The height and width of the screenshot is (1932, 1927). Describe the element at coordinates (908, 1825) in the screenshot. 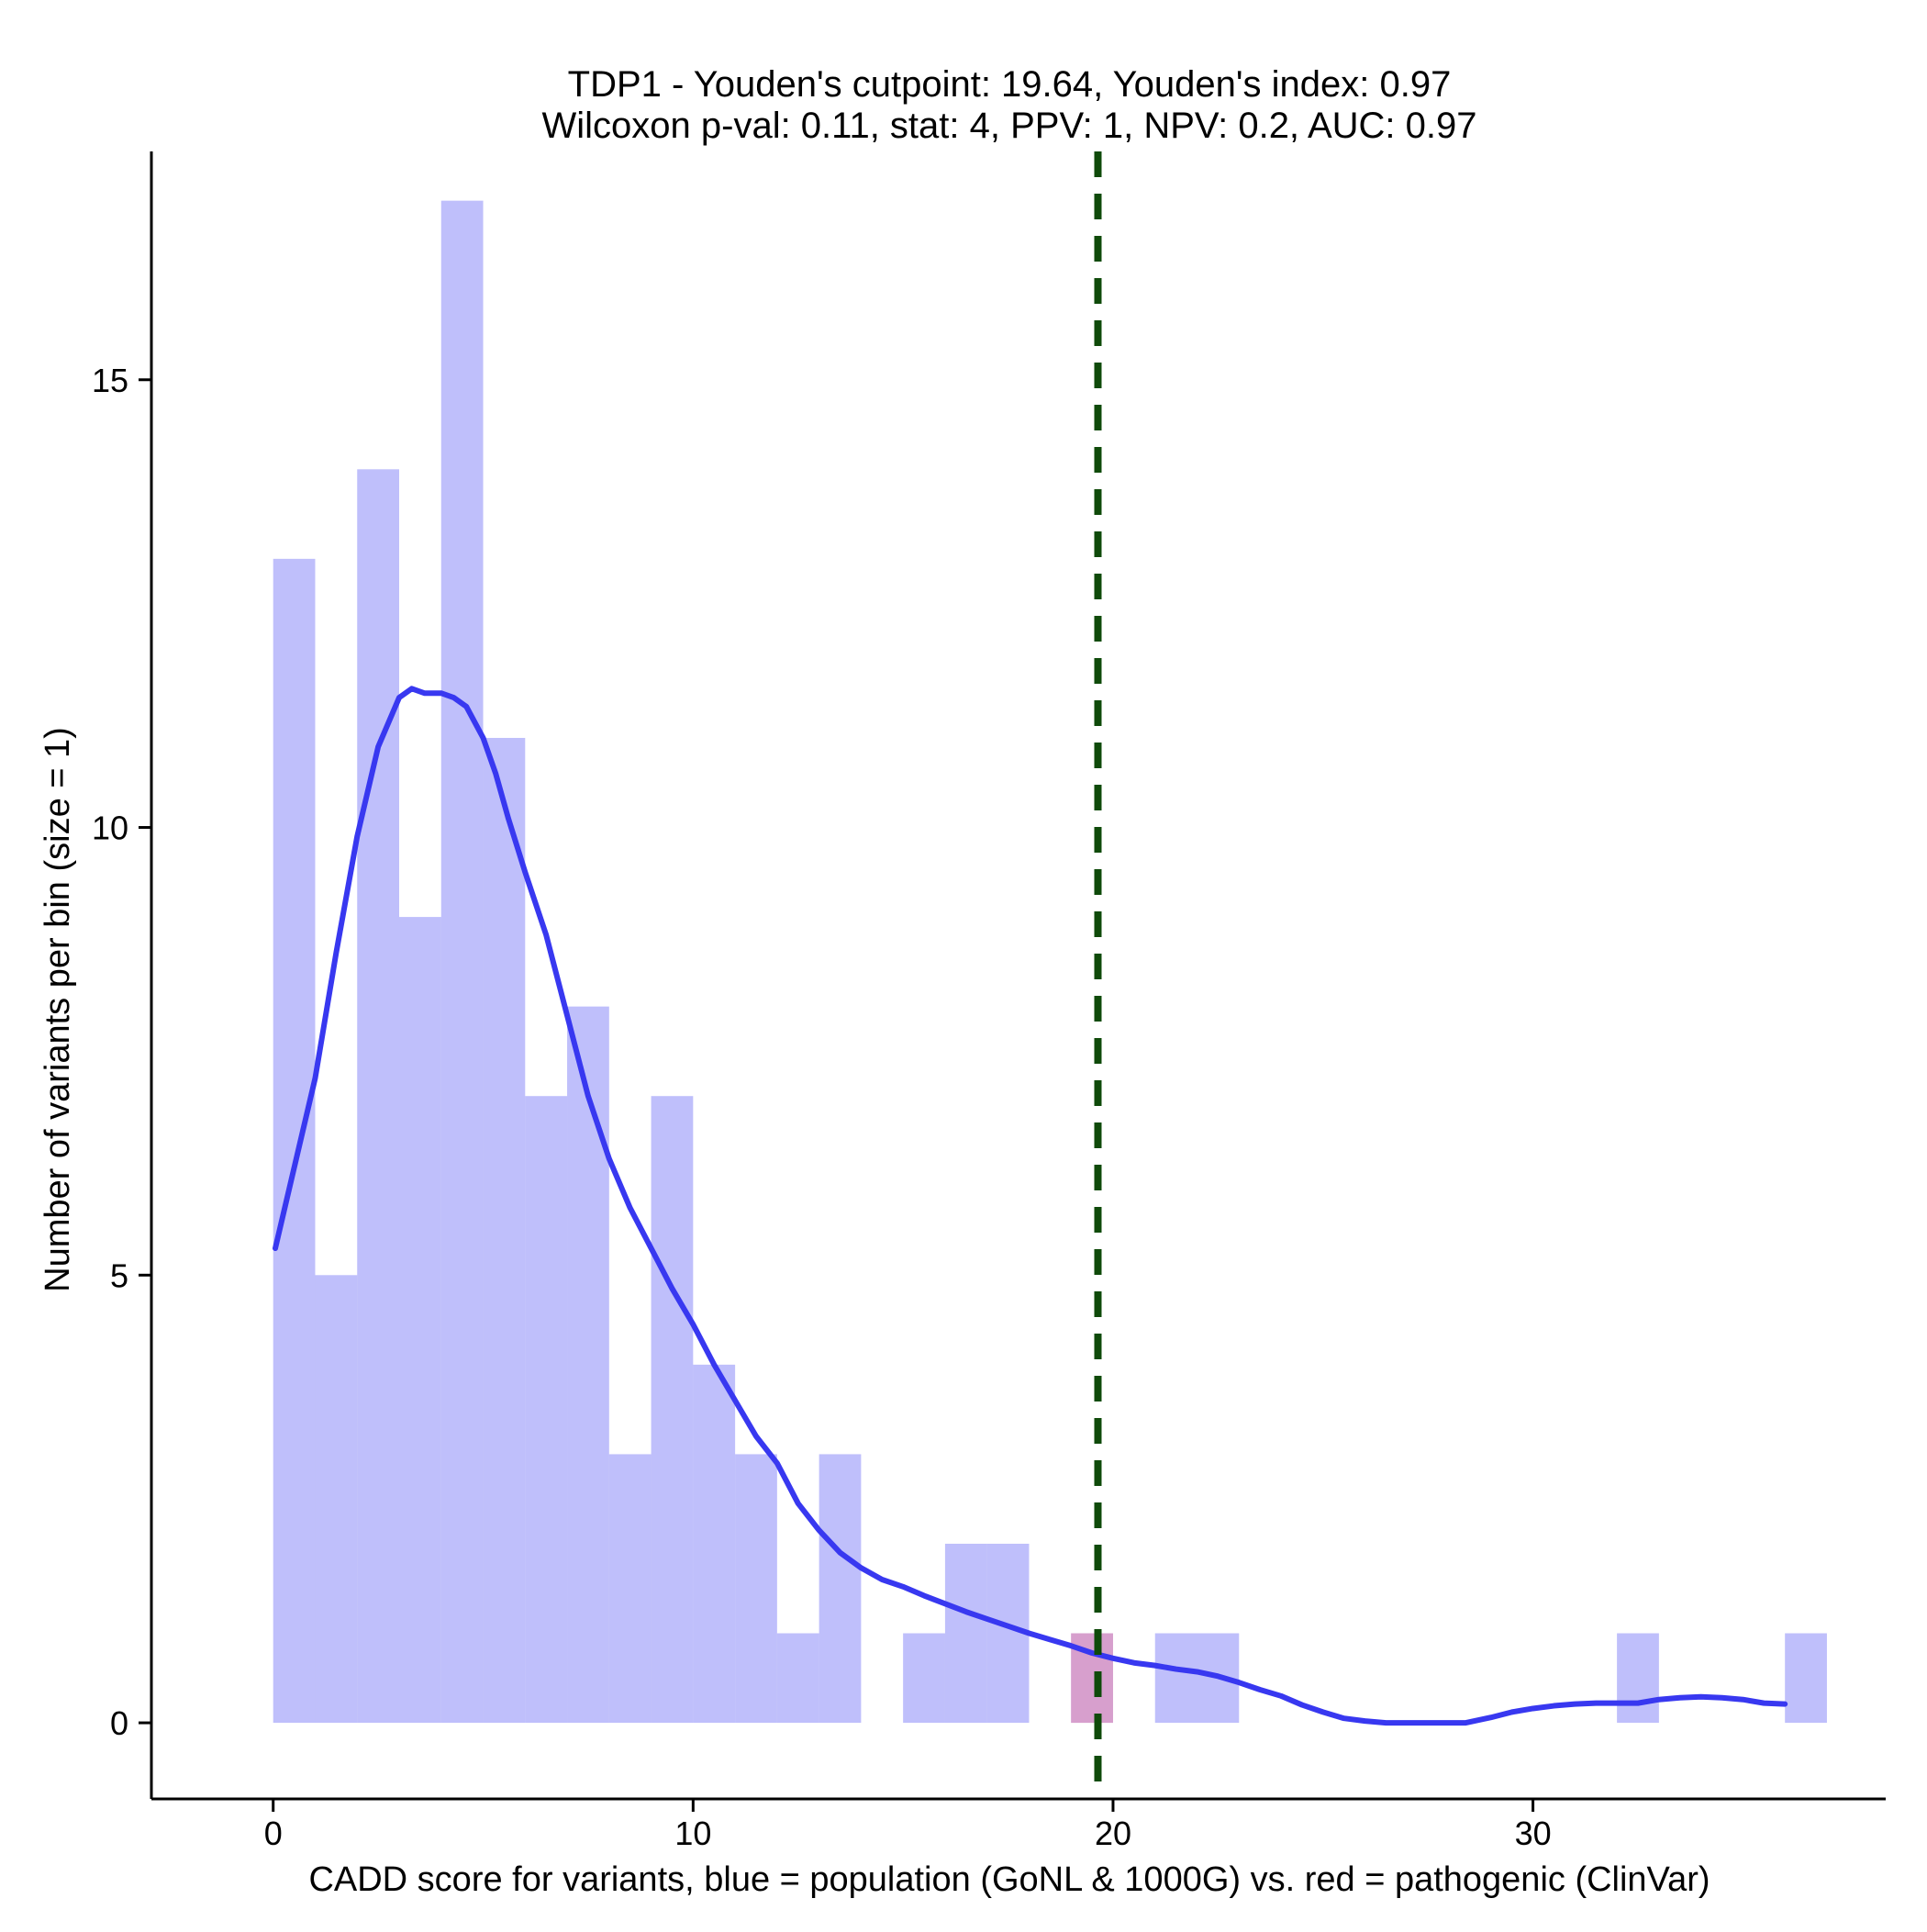

I see `x-axis-ticks: 0 10 20 30` at that location.